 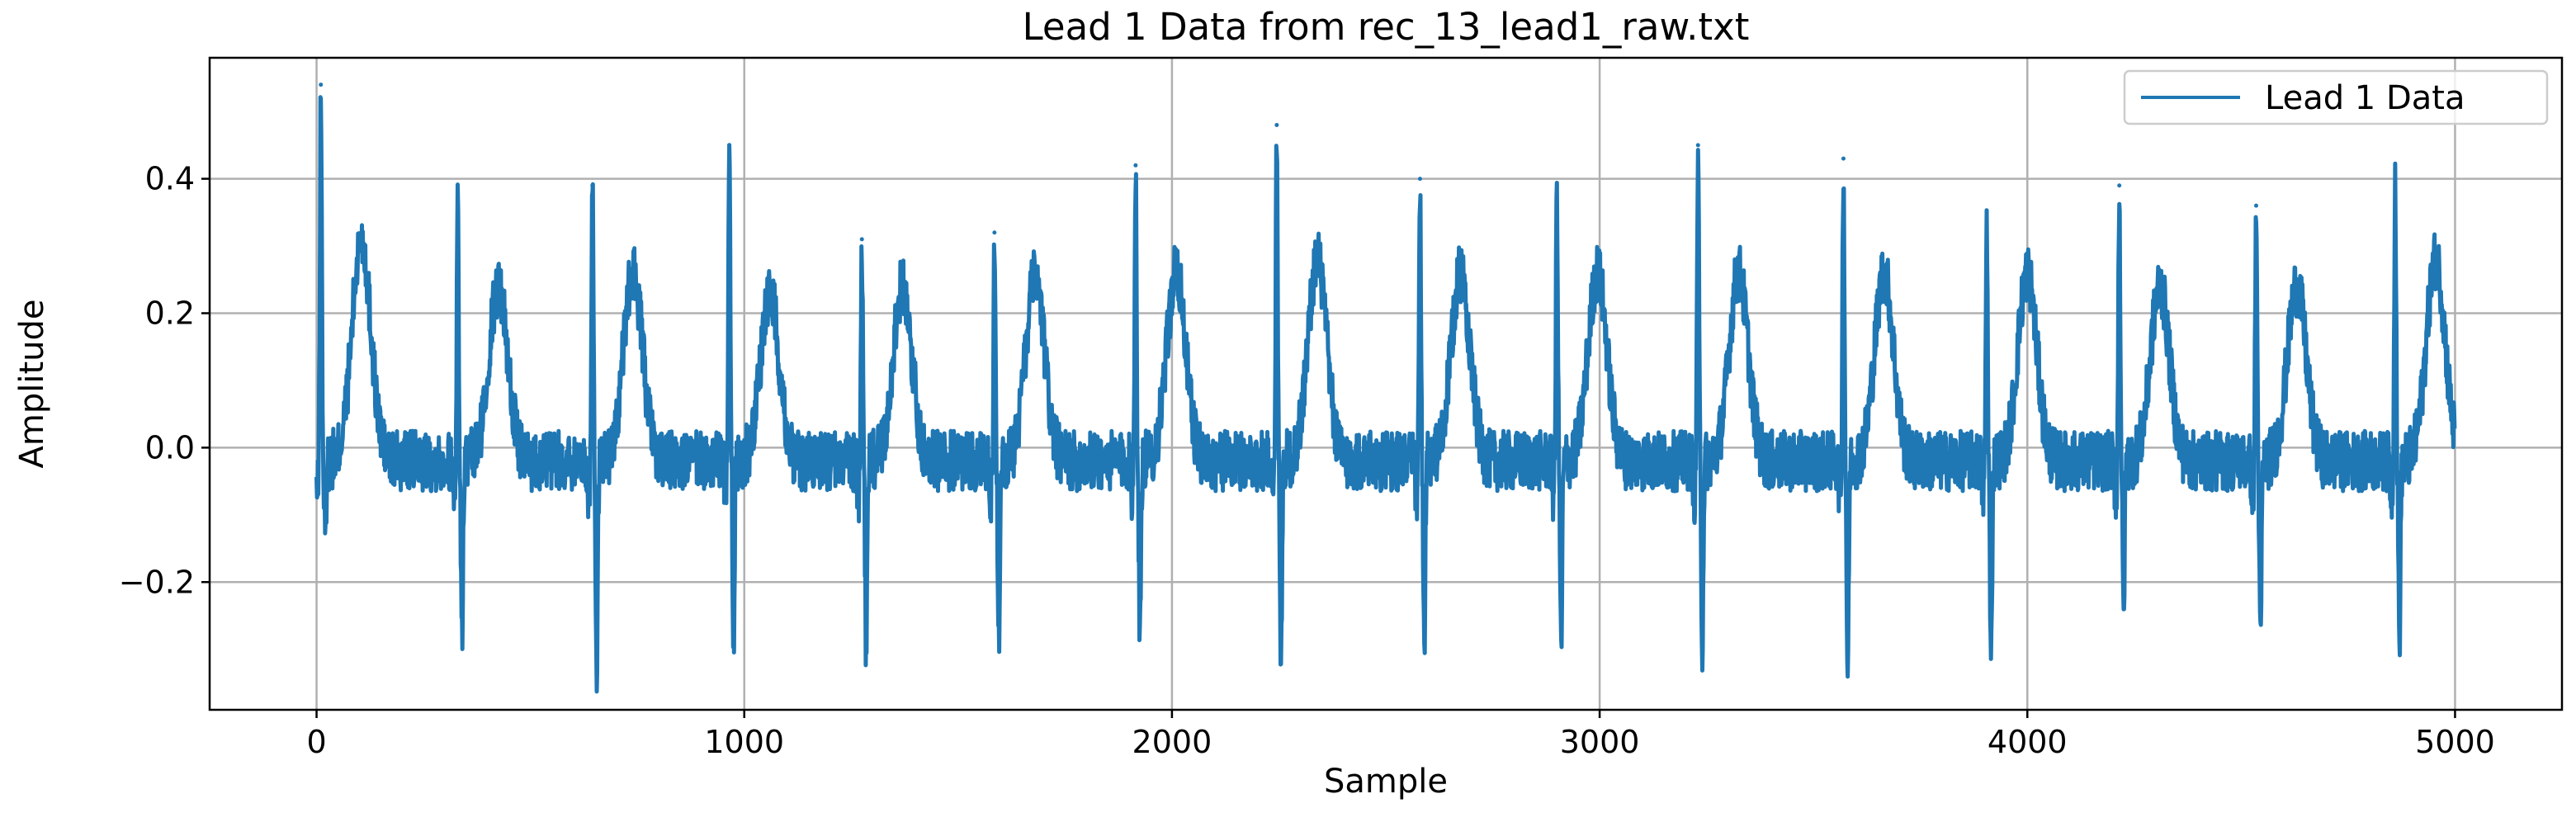 I want to click on x-tick-label: 3000, so click(x=1600, y=742).